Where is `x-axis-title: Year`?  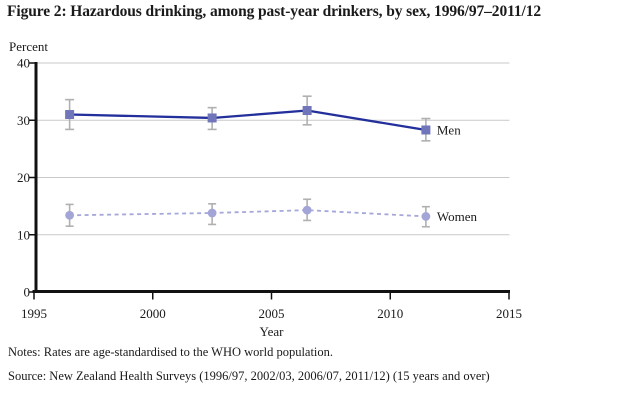
x-axis-title: Year is located at coordinates (272, 331).